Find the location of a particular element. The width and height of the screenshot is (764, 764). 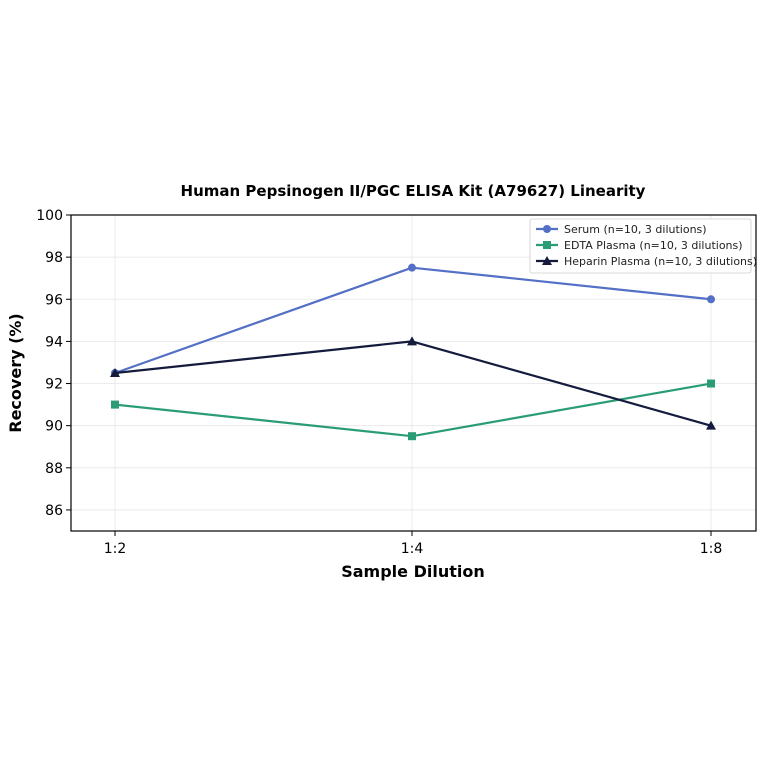

y-tick-label: 90 is located at coordinates (54, 427).